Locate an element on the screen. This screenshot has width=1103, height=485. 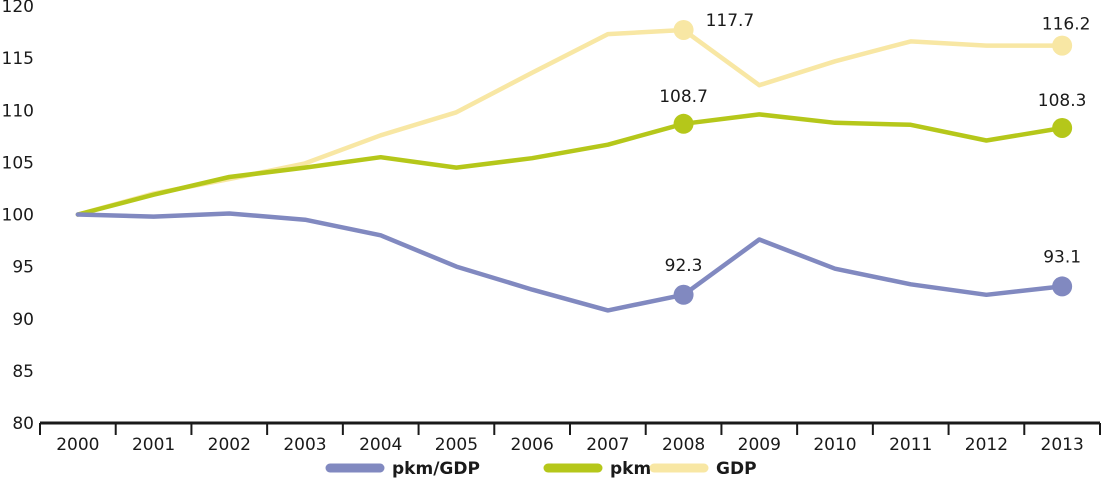
y-tick-label: 95 is located at coordinates (23, 268).